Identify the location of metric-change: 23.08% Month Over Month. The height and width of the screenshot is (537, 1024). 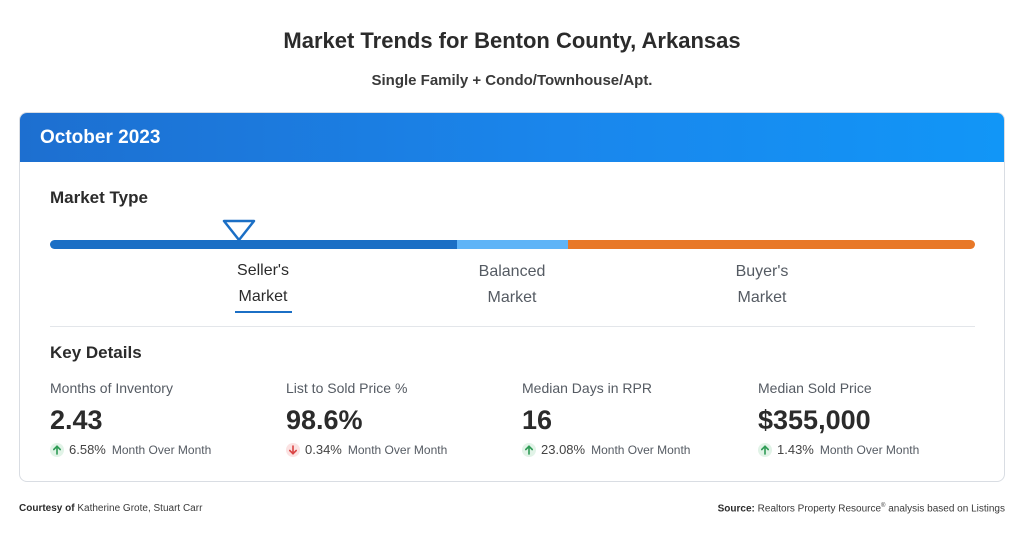
(637, 449).